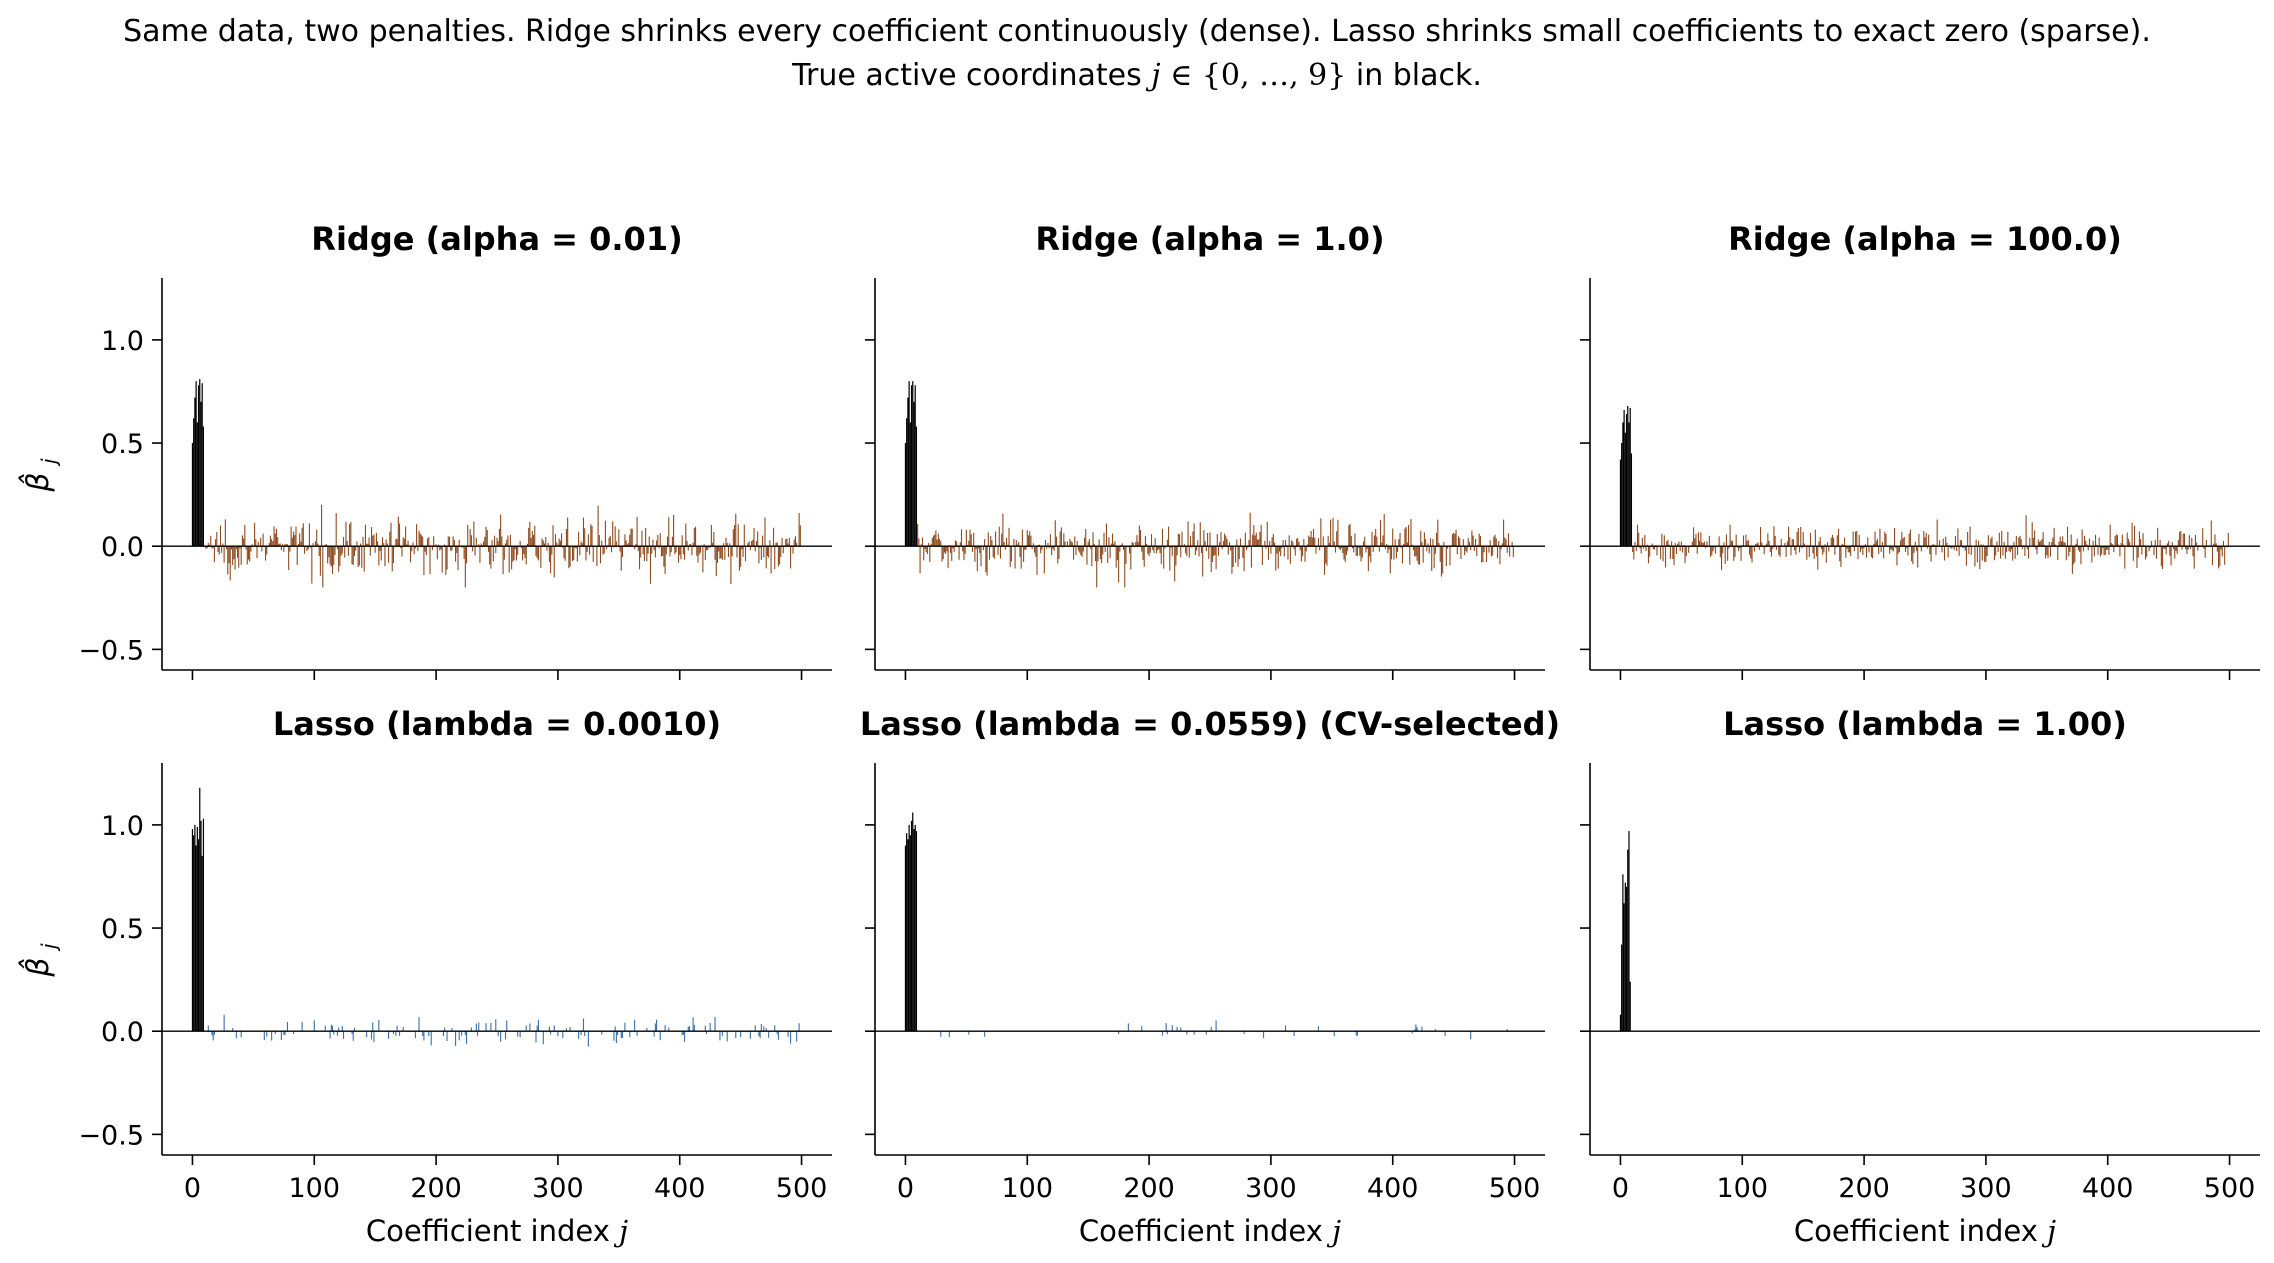 Image resolution: width=2274 pixels, height=1263 pixels. Describe the element at coordinates (558, 1188) in the screenshot. I see `x-tick-label: 300` at that location.